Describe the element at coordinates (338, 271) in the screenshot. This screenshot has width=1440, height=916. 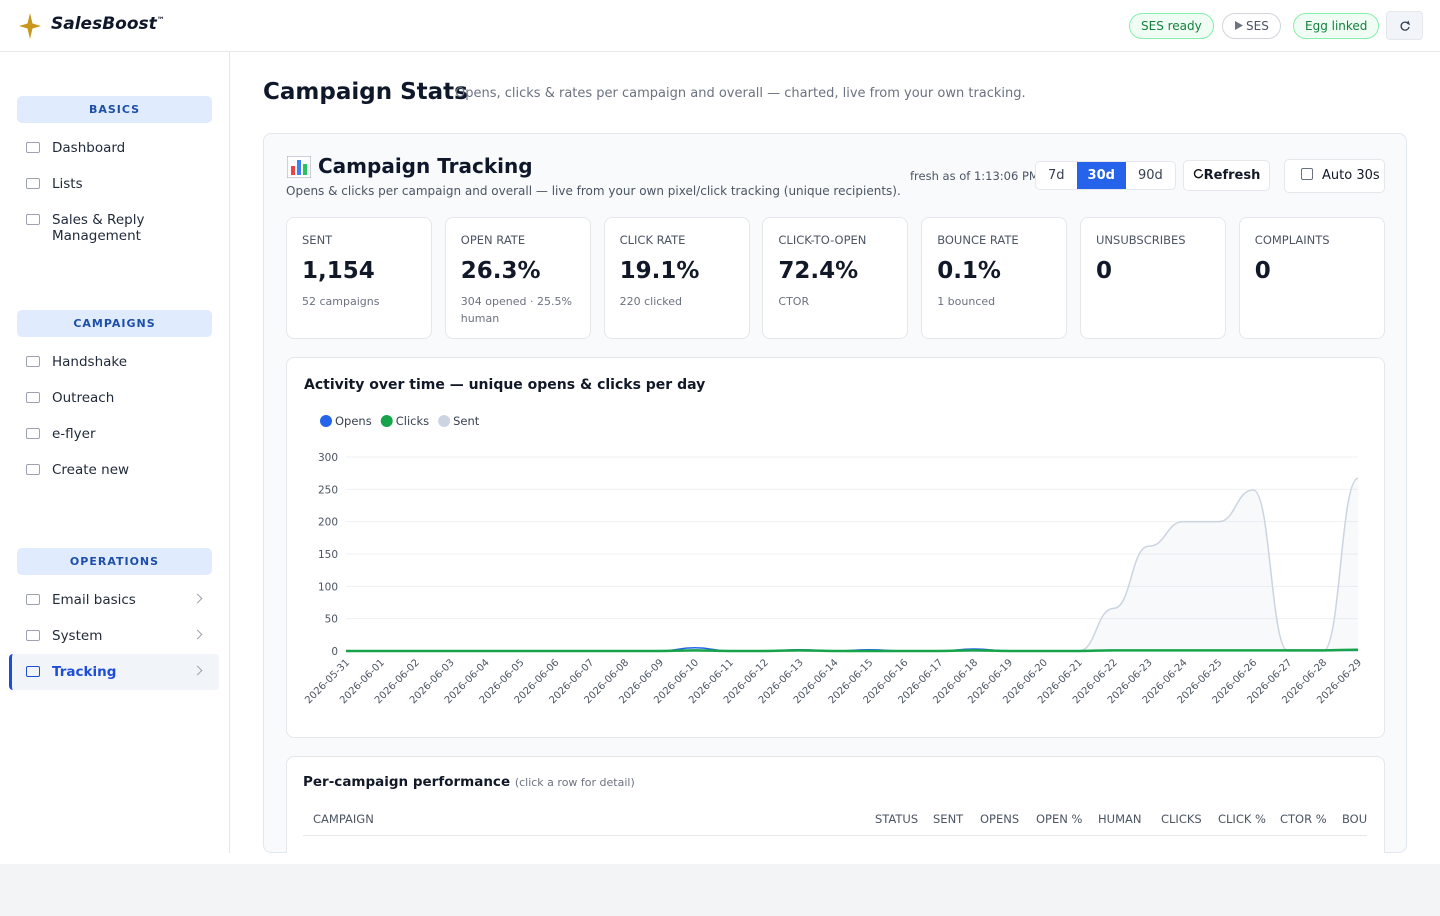
I see `stat-value: 1,154` at that location.